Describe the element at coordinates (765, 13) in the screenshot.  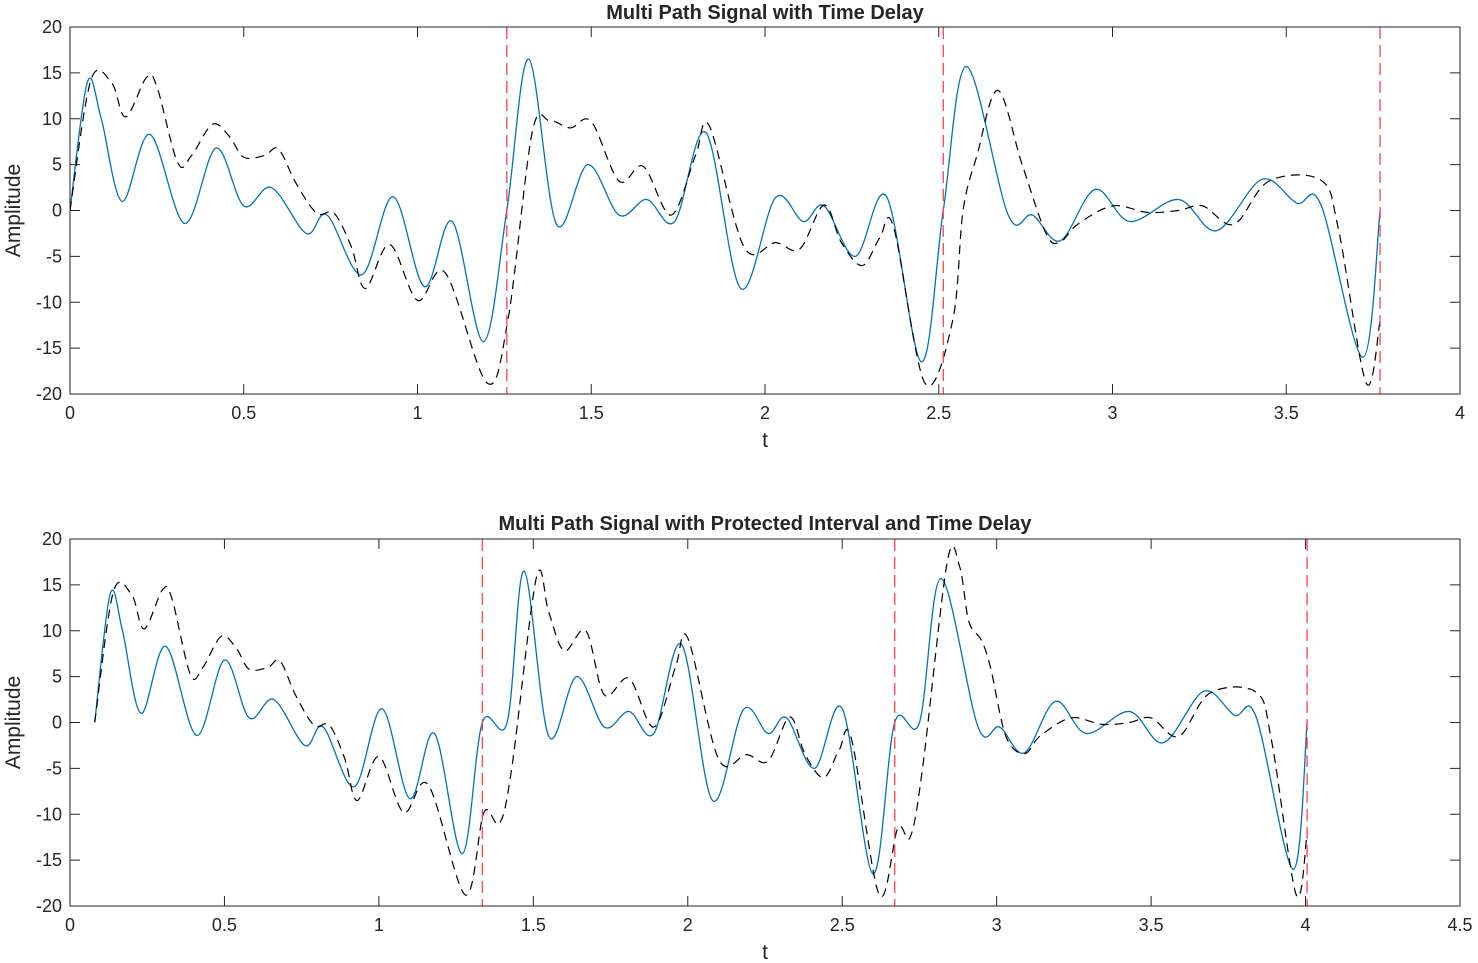
I see `plot-title: Multi Path Signal with Time Delay` at that location.